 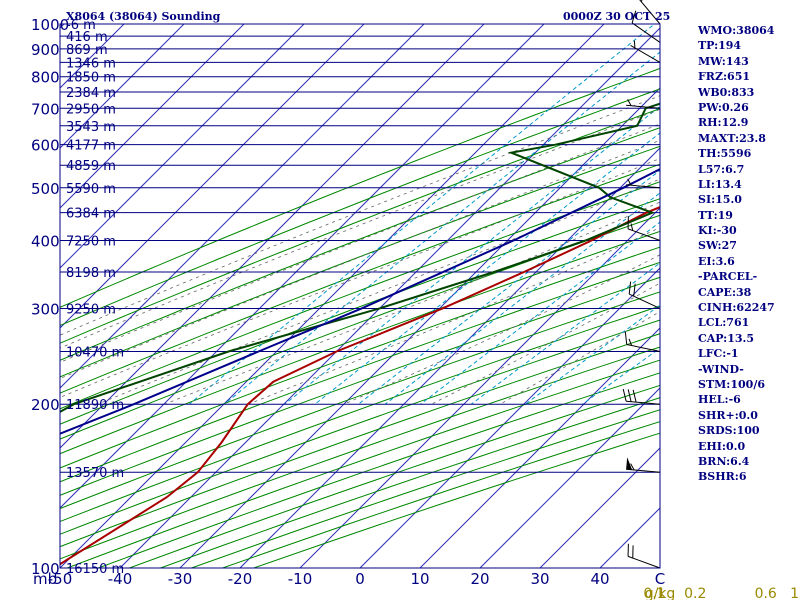 What do you see at coordinates (726, 338) in the screenshot?
I see `index-item: CAP:13.5` at bounding box center [726, 338].